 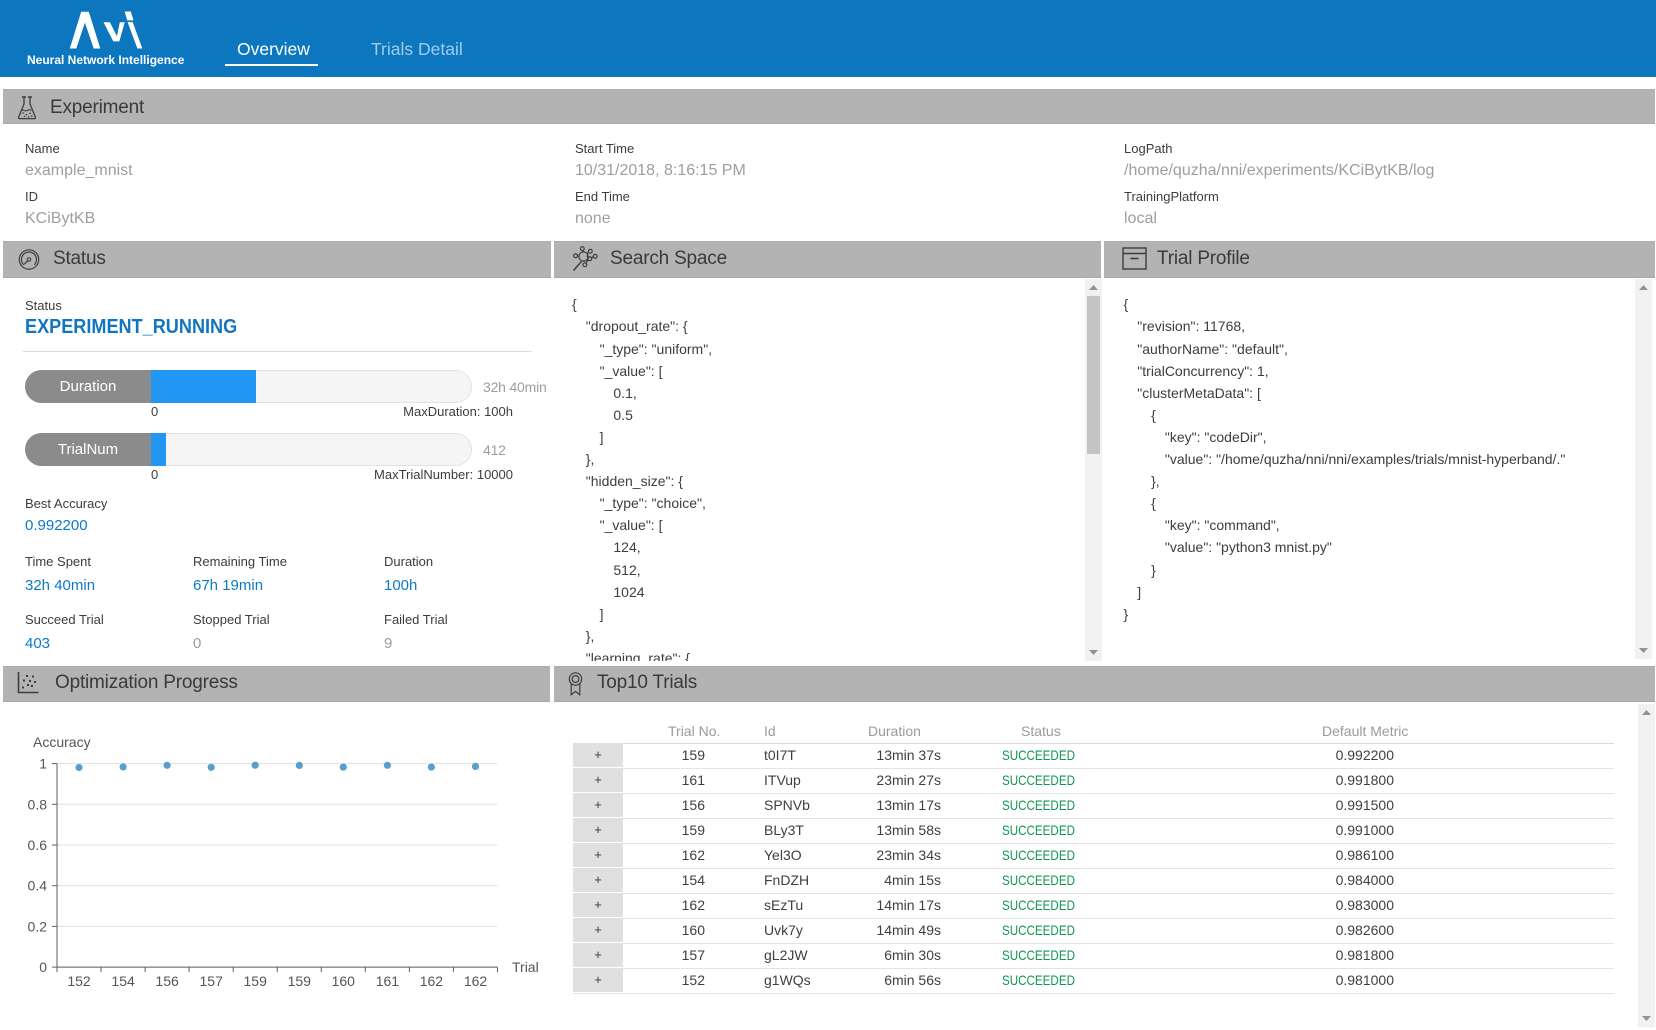 What do you see at coordinates (167, 981) in the screenshot?
I see `svg-text: 156` at bounding box center [167, 981].